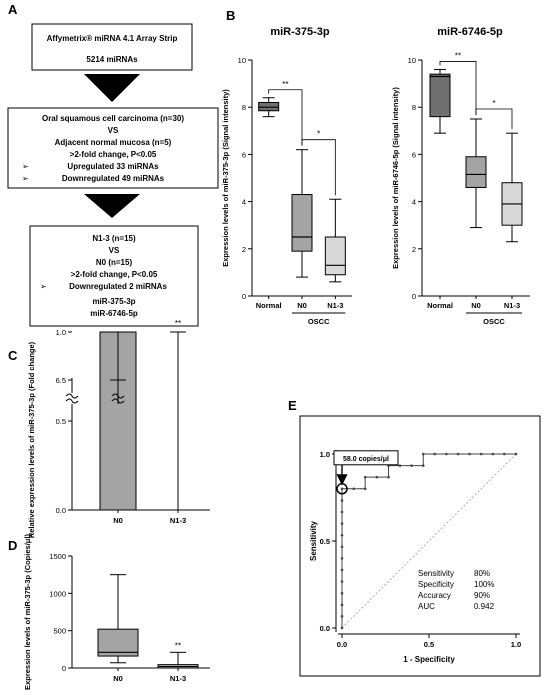  I want to click on stat-value: 100%, so click(484, 584).